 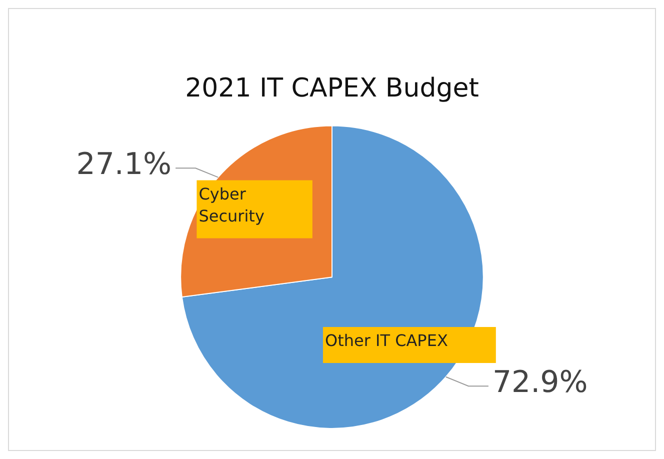 What do you see at coordinates (332, 88) in the screenshot?
I see `chart-title: 2021 IT CAPEX Budget` at bounding box center [332, 88].